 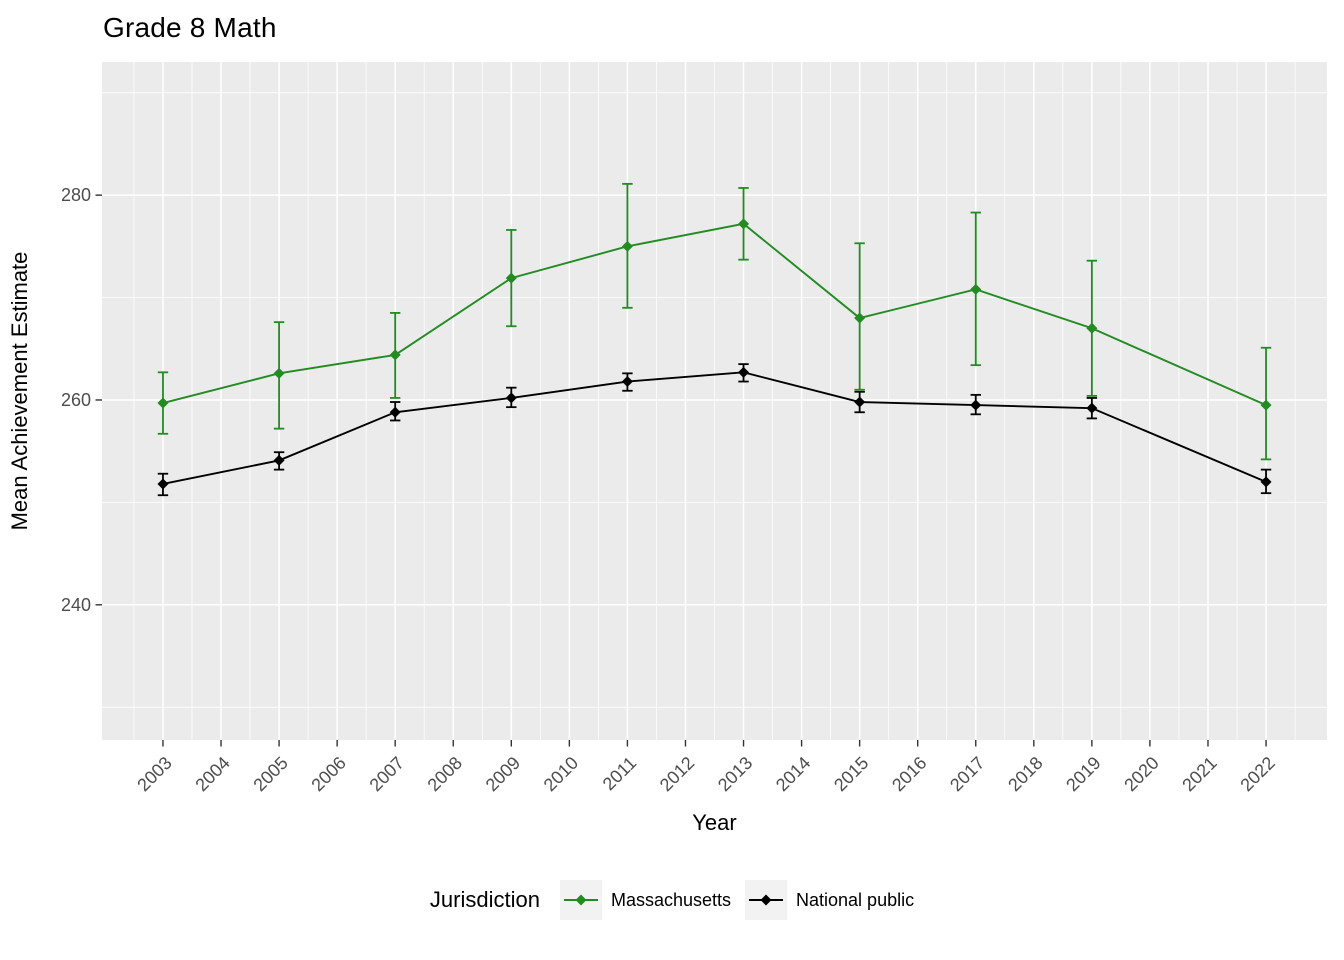 What do you see at coordinates (714, 822) in the screenshot?
I see `x-axis-title: Year` at bounding box center [714, 822].